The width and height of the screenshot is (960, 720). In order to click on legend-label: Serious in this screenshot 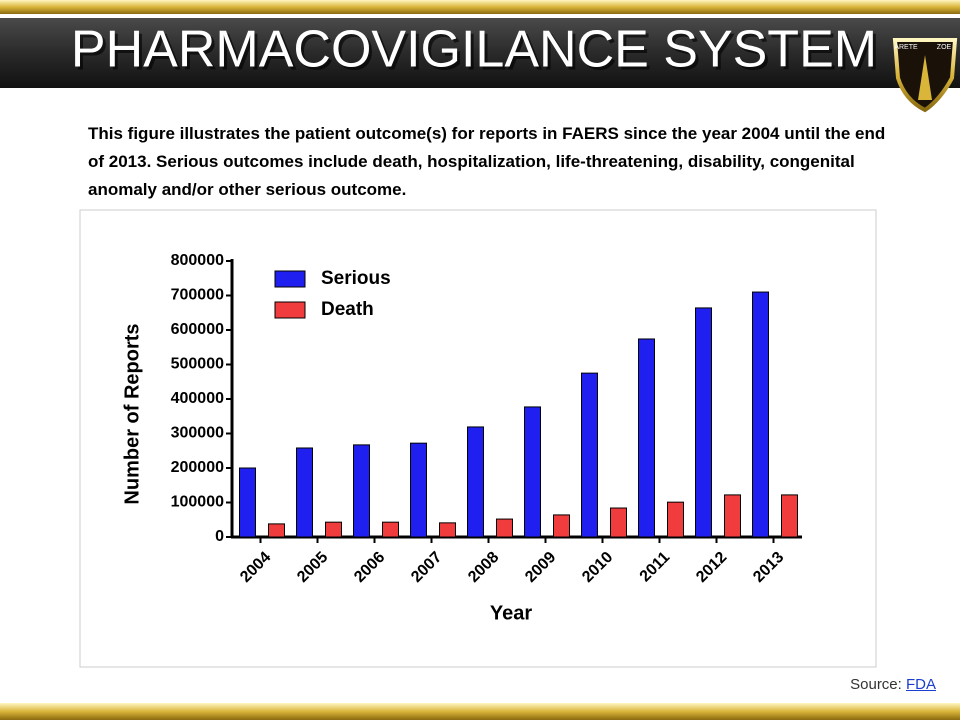, I will do `click(356, 278)`.